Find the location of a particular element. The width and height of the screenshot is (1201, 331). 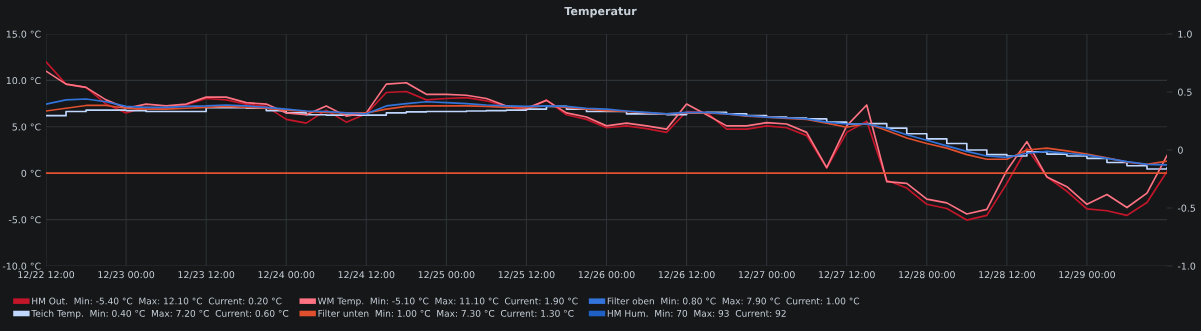

y-tick-label: -5.0 °C is located at coordinates (24, 220).